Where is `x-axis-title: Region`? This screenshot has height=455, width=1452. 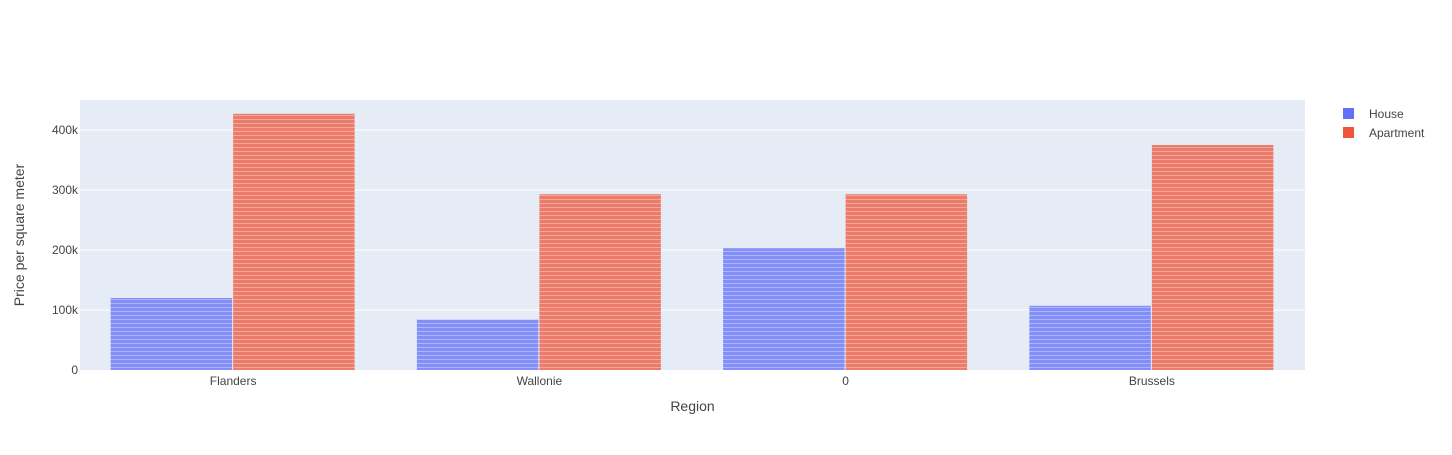 x-axis-title: Region is located at coordinates (692, 406).